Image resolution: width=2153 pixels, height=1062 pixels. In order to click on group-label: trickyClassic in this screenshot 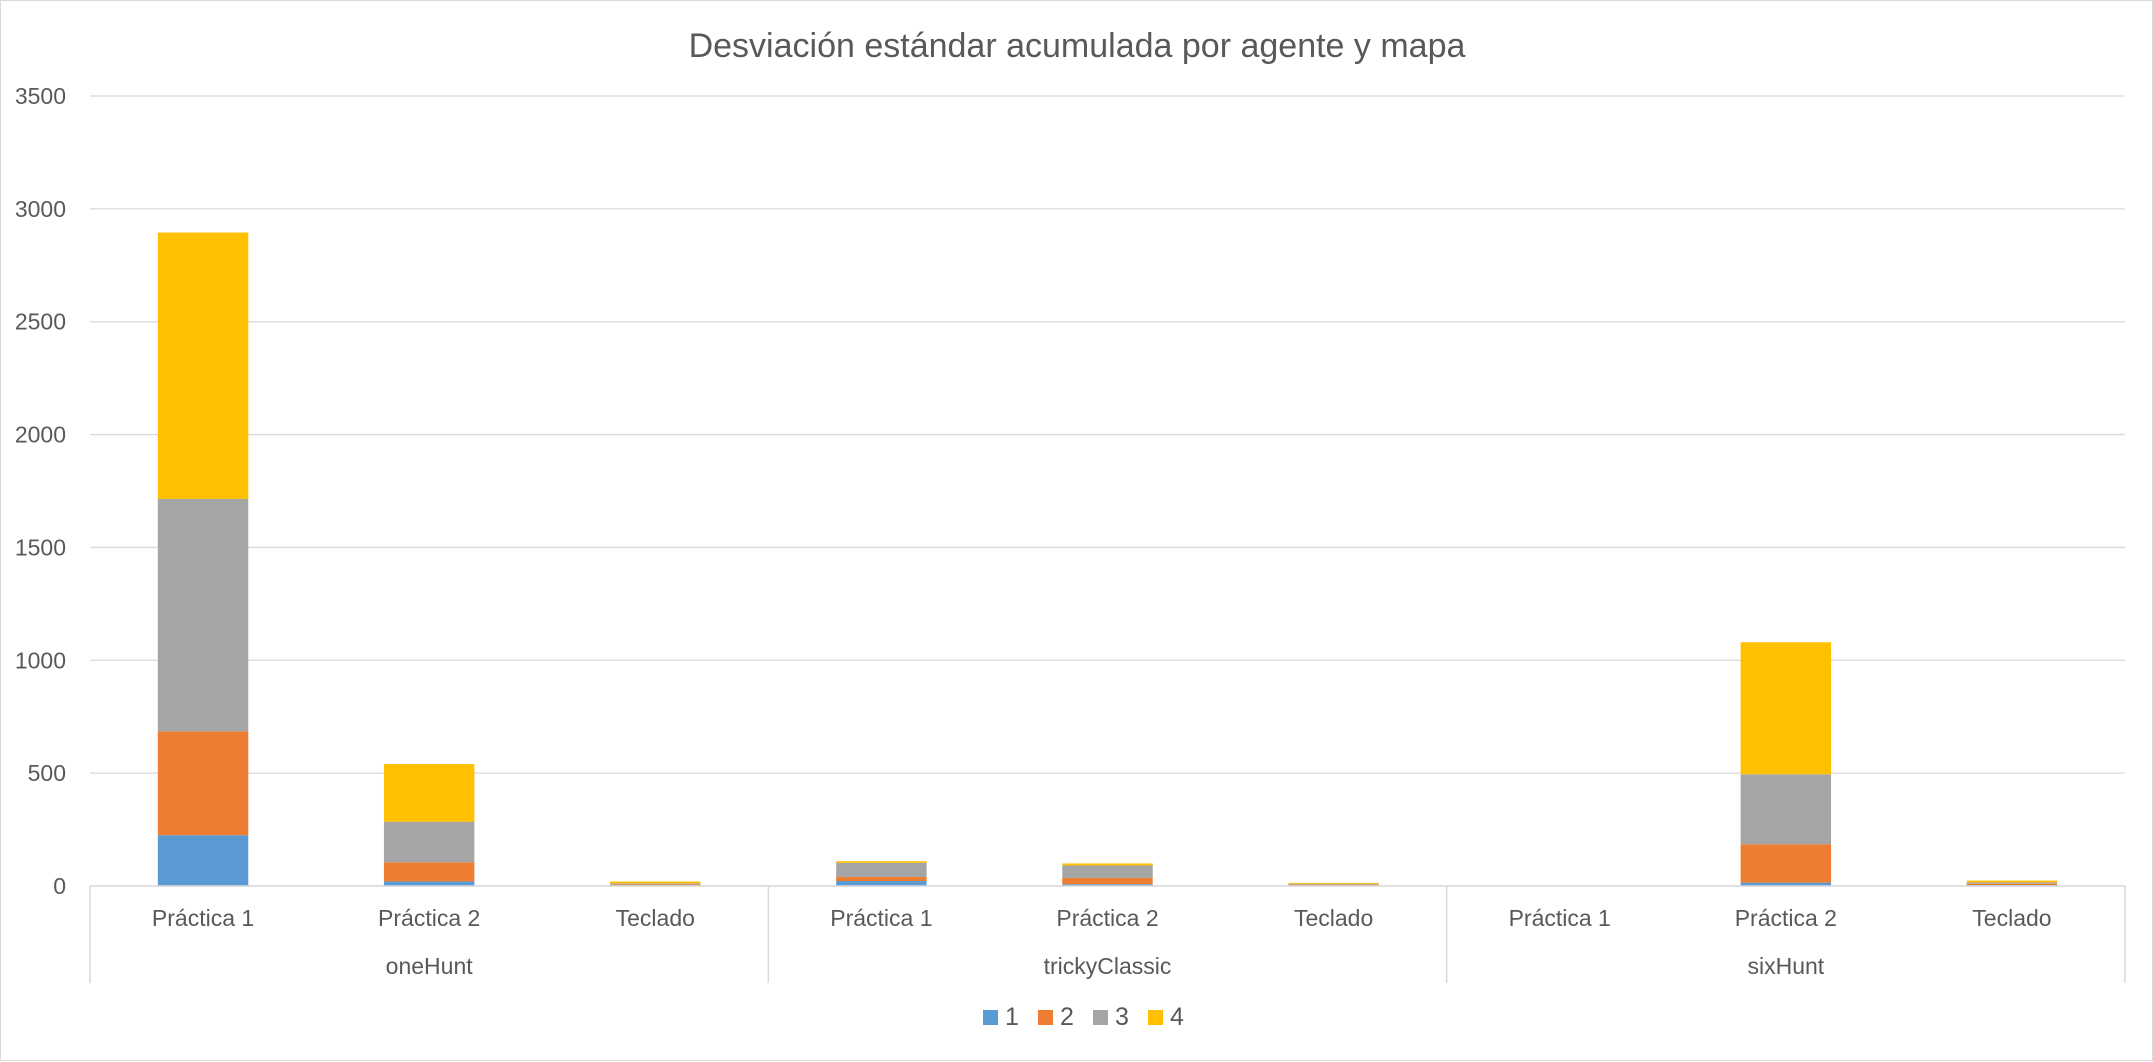, I will do `click(1108, 966)`.